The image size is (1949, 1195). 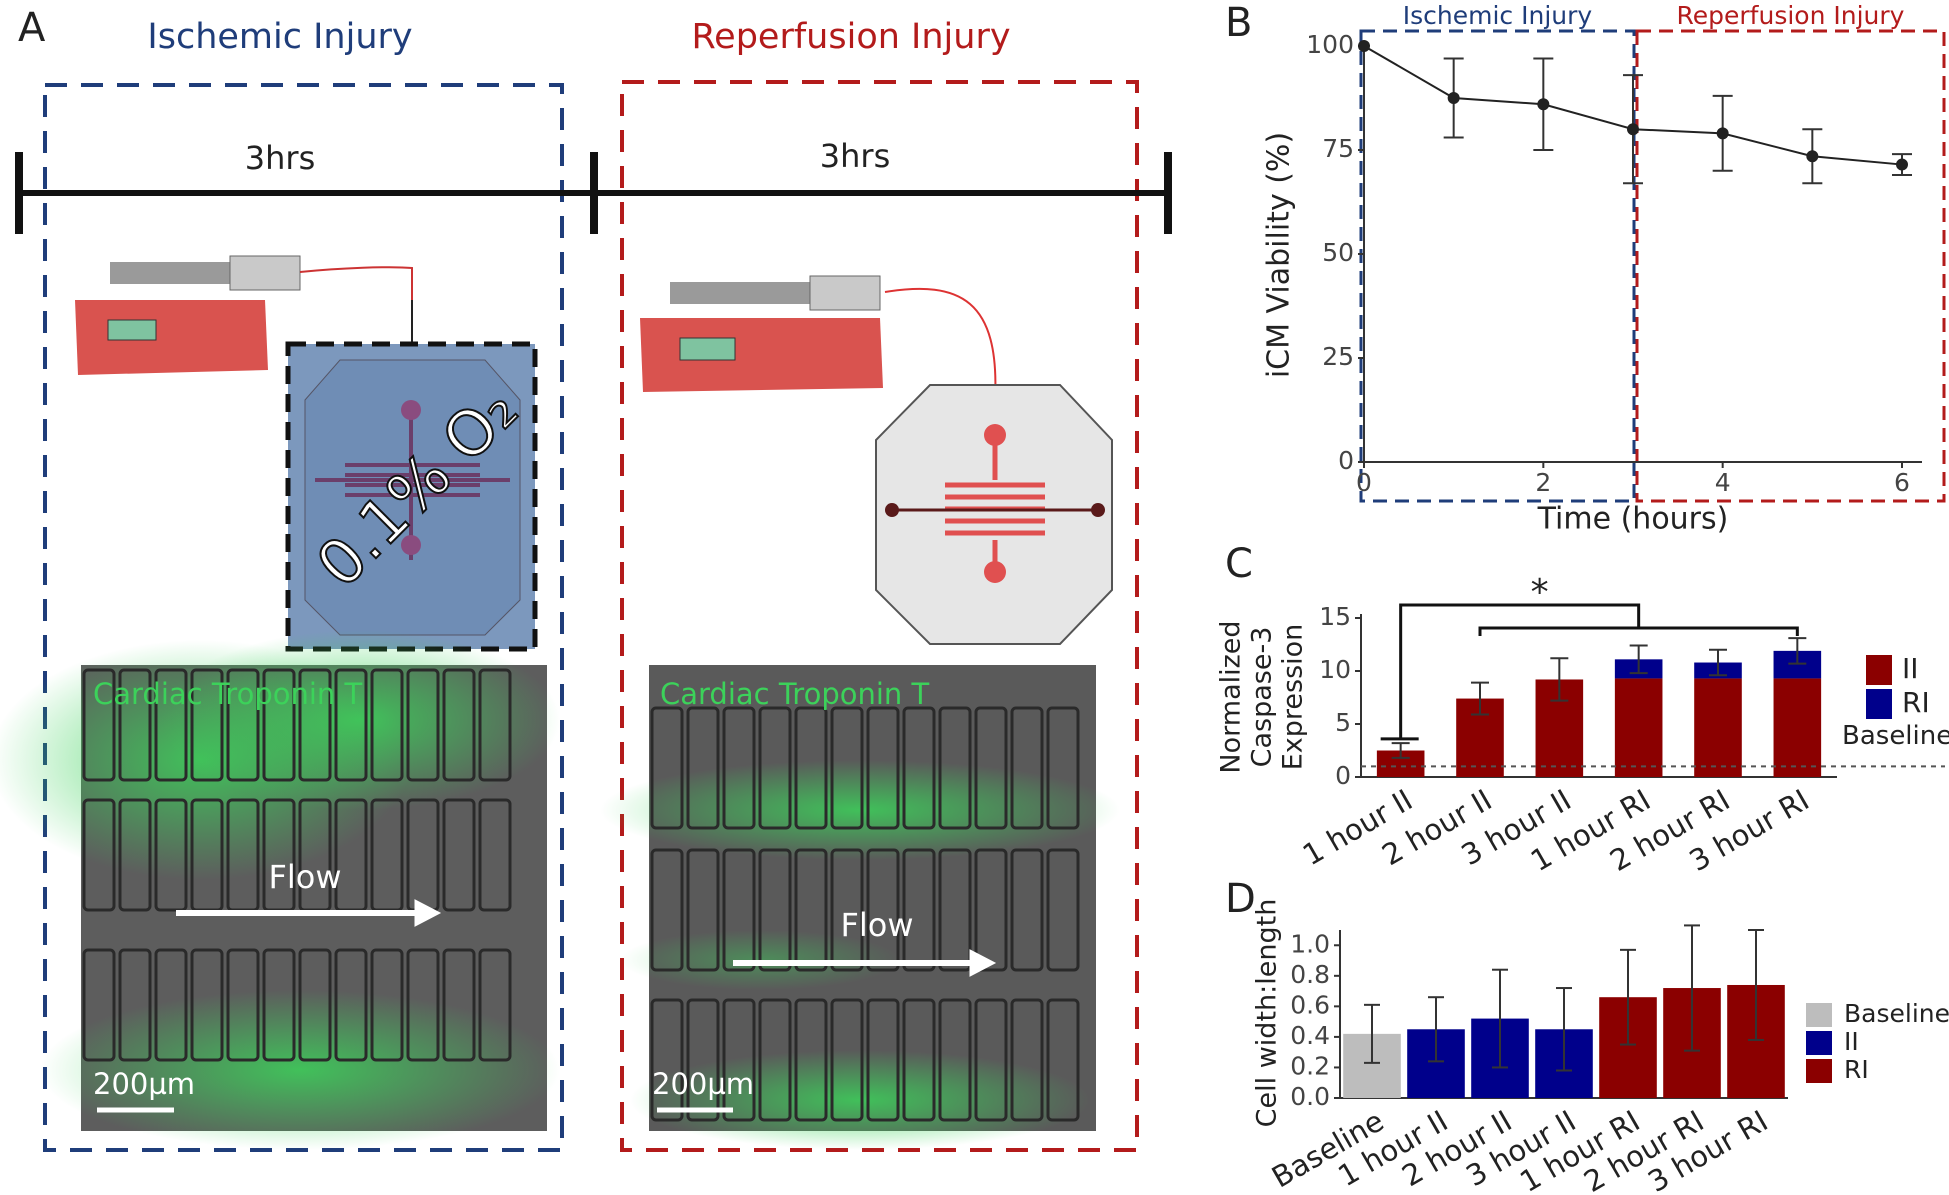 What do you see at coordinates (1896, 1013) in the screenshot?
I see `legend-label: Baseline` at bounding box center [1896, 1013].